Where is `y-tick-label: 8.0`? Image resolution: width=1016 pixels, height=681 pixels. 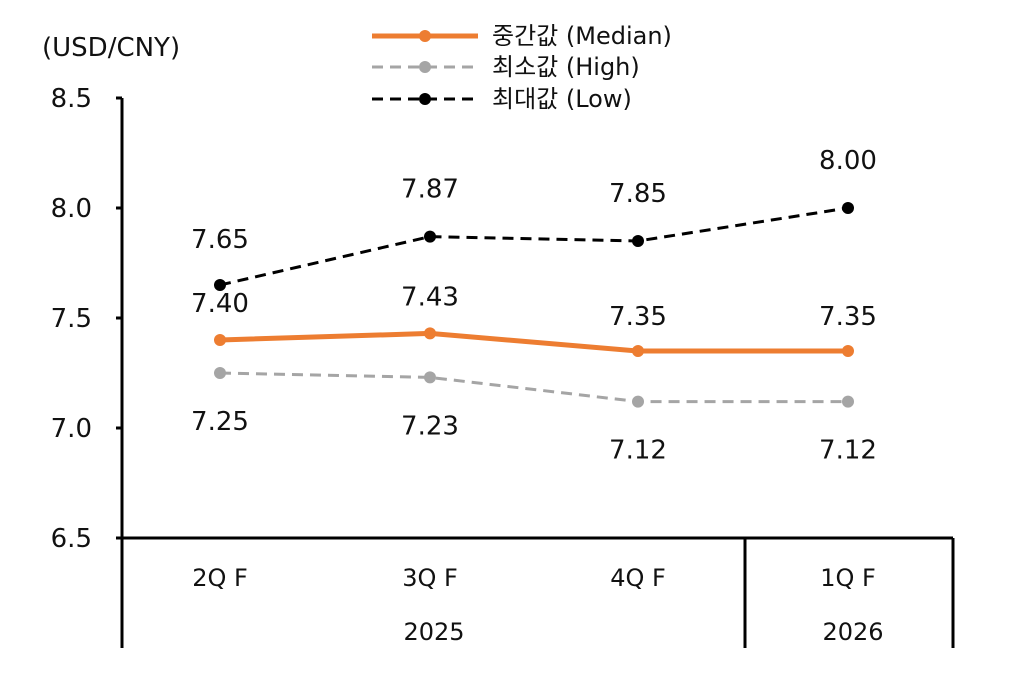 y-tick-label: 8.0 is located at coordinates (71, 209).